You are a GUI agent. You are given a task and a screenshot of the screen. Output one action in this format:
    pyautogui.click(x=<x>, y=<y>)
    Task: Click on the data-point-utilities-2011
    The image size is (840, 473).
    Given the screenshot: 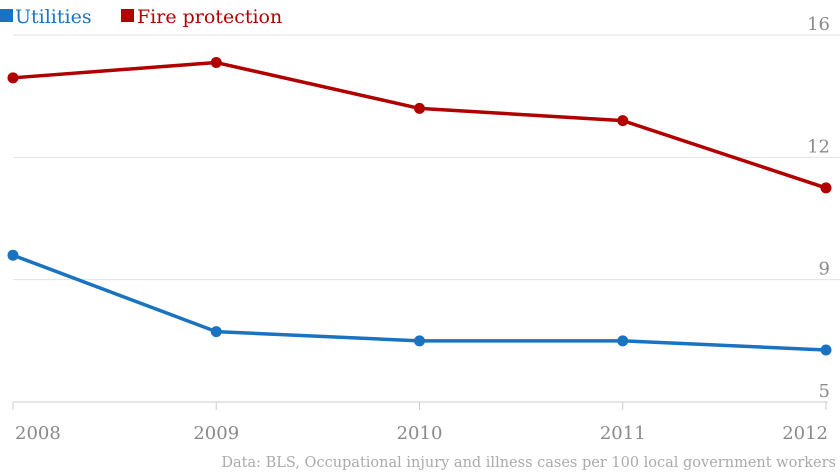 What is the action you would take?
    pyautogui.click(x=623, y=341)
    